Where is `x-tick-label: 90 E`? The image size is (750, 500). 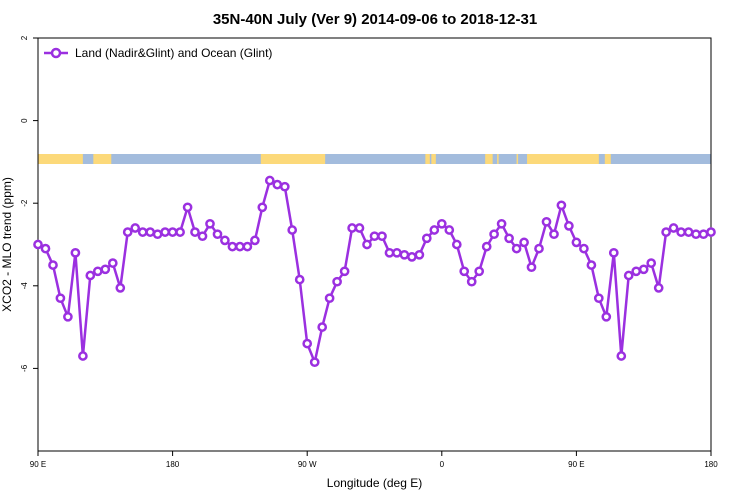
x-tick-label: 90 E is located at coordinates (38, 464).